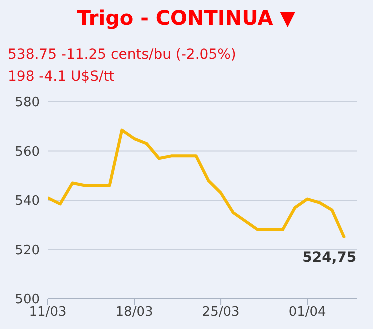 The width and height of the screenshot is (373, 329). Describe the element at coordinates (27, 300) in the screenshot. I see `y-tick-label: 500` at that location.